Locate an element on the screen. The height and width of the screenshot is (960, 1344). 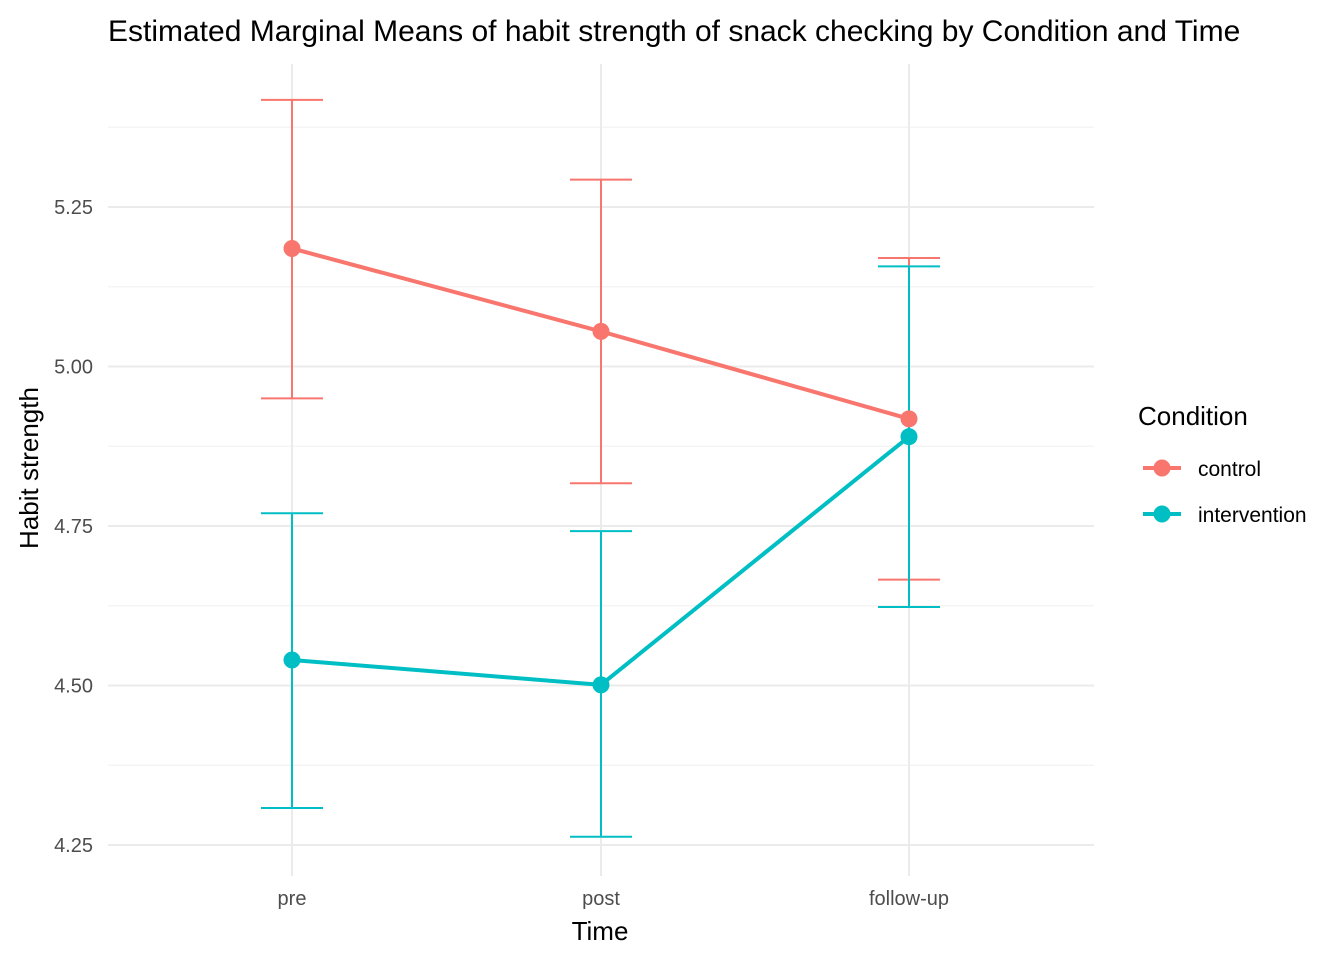
x-tick-label: follow-up is located at coordinates (909, 899).